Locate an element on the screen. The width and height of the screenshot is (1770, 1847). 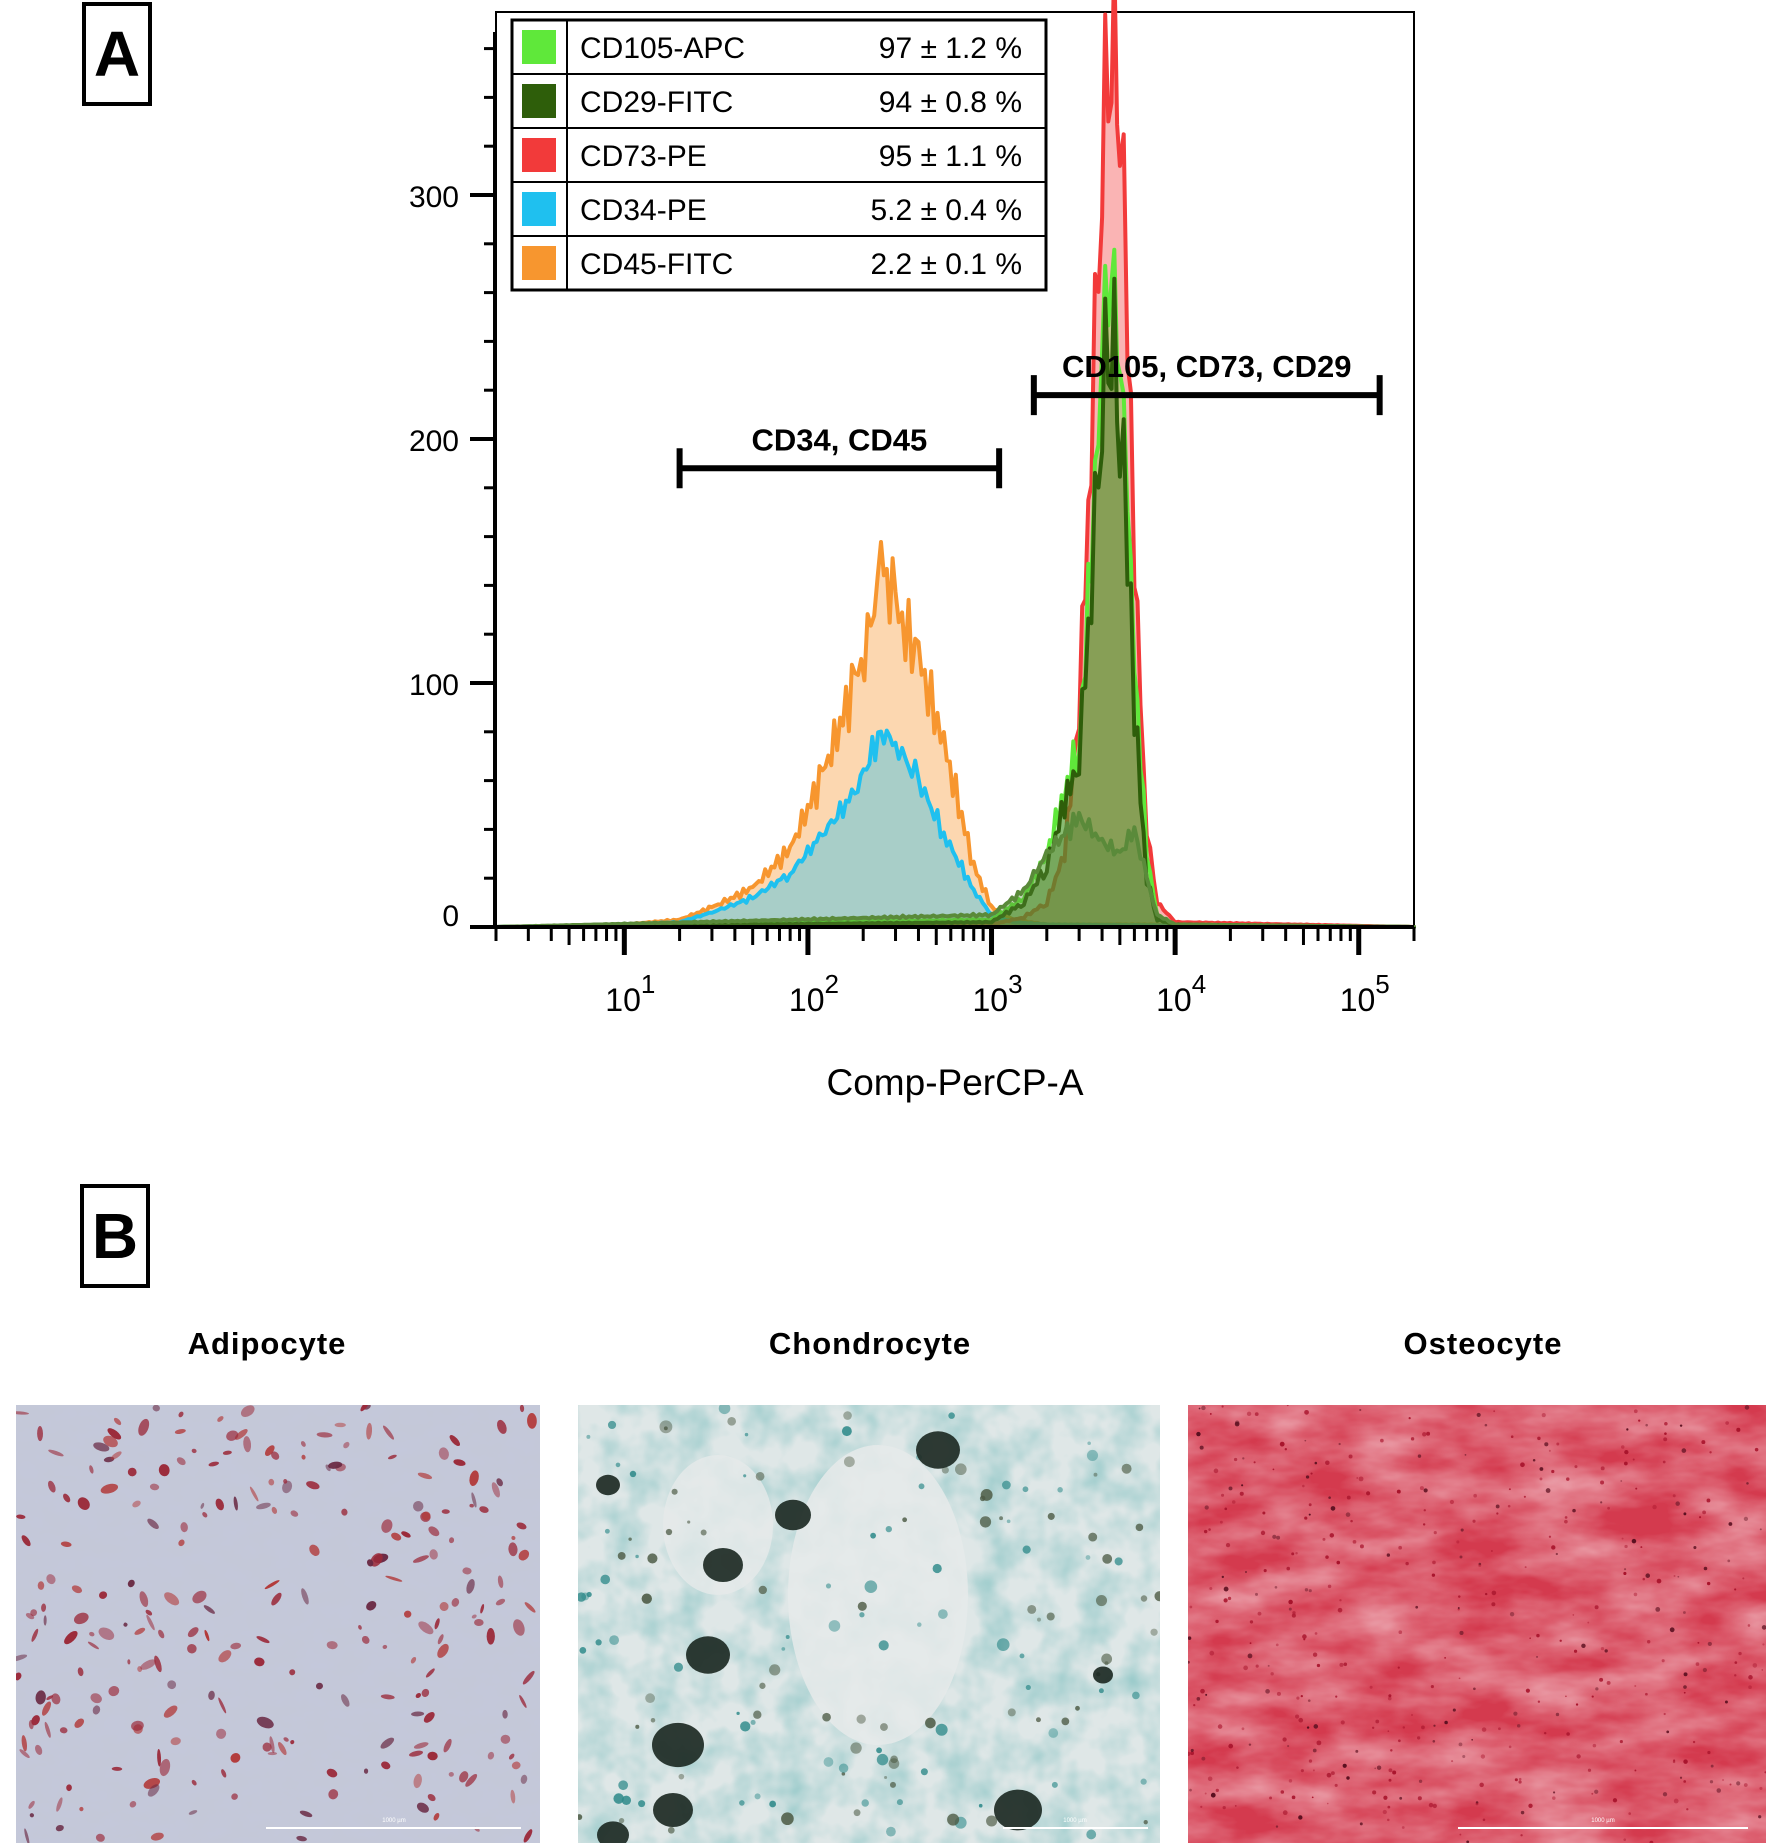
legend-box is located at coordinates (779, 155).